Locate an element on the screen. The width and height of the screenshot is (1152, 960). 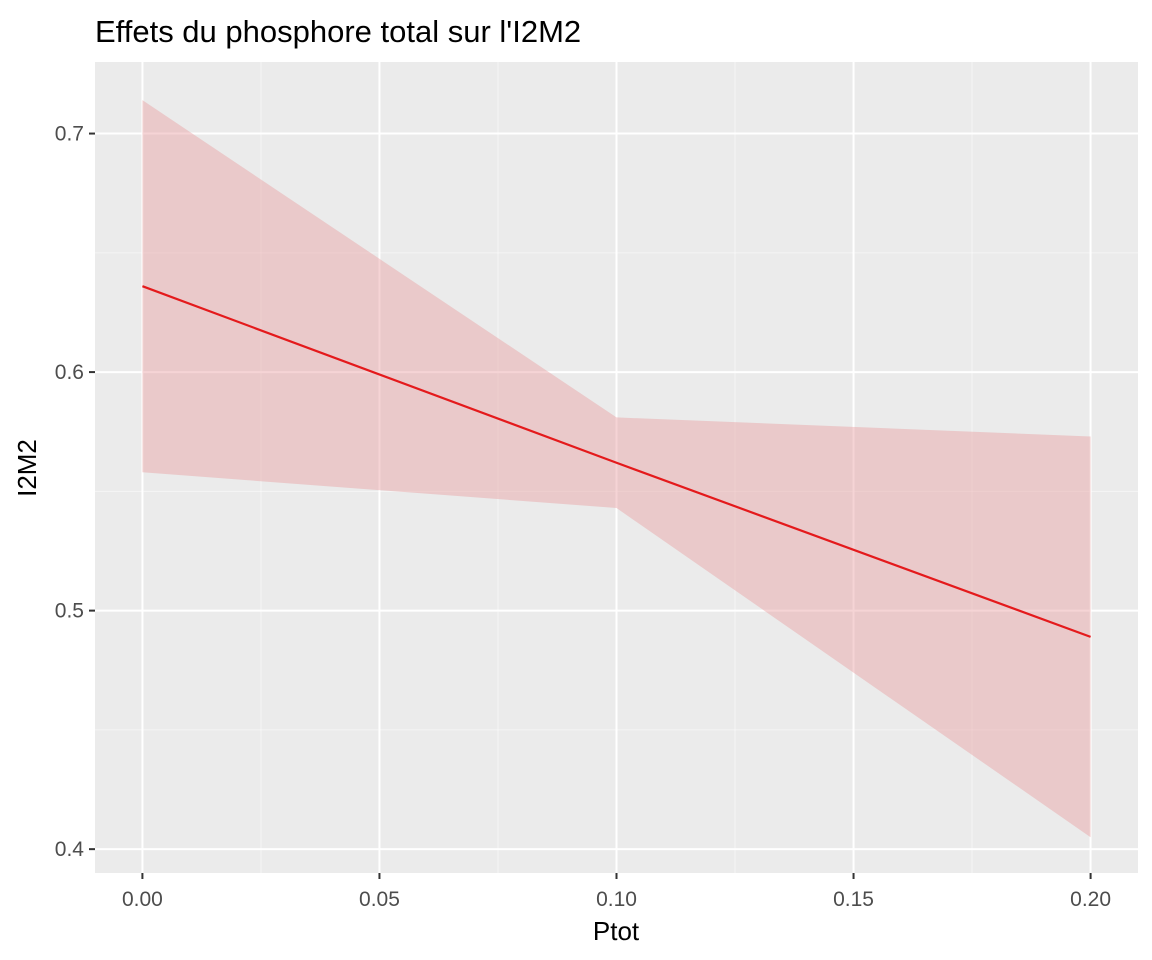
x-axis-title: Ptot is located at coordinates (616, 931).